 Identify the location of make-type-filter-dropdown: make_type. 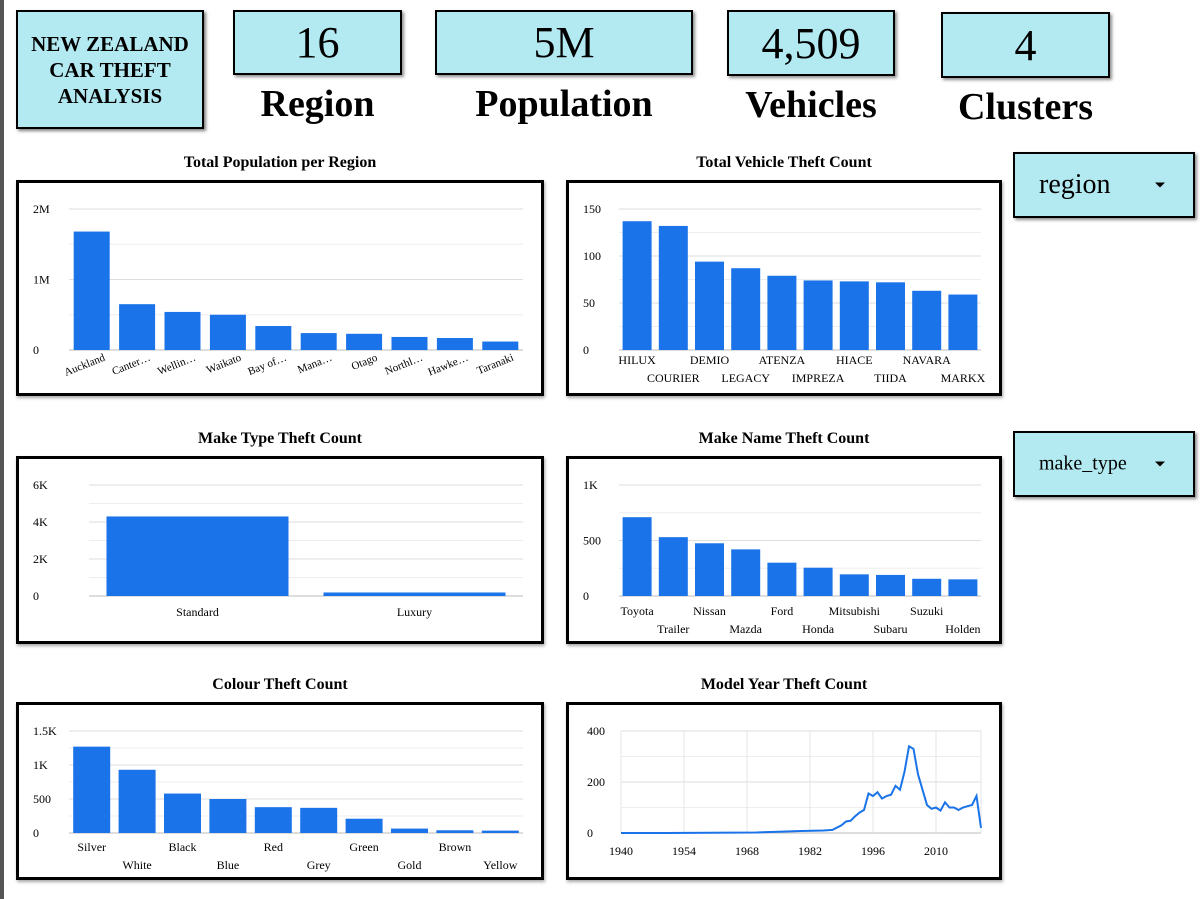
(1104, 464).